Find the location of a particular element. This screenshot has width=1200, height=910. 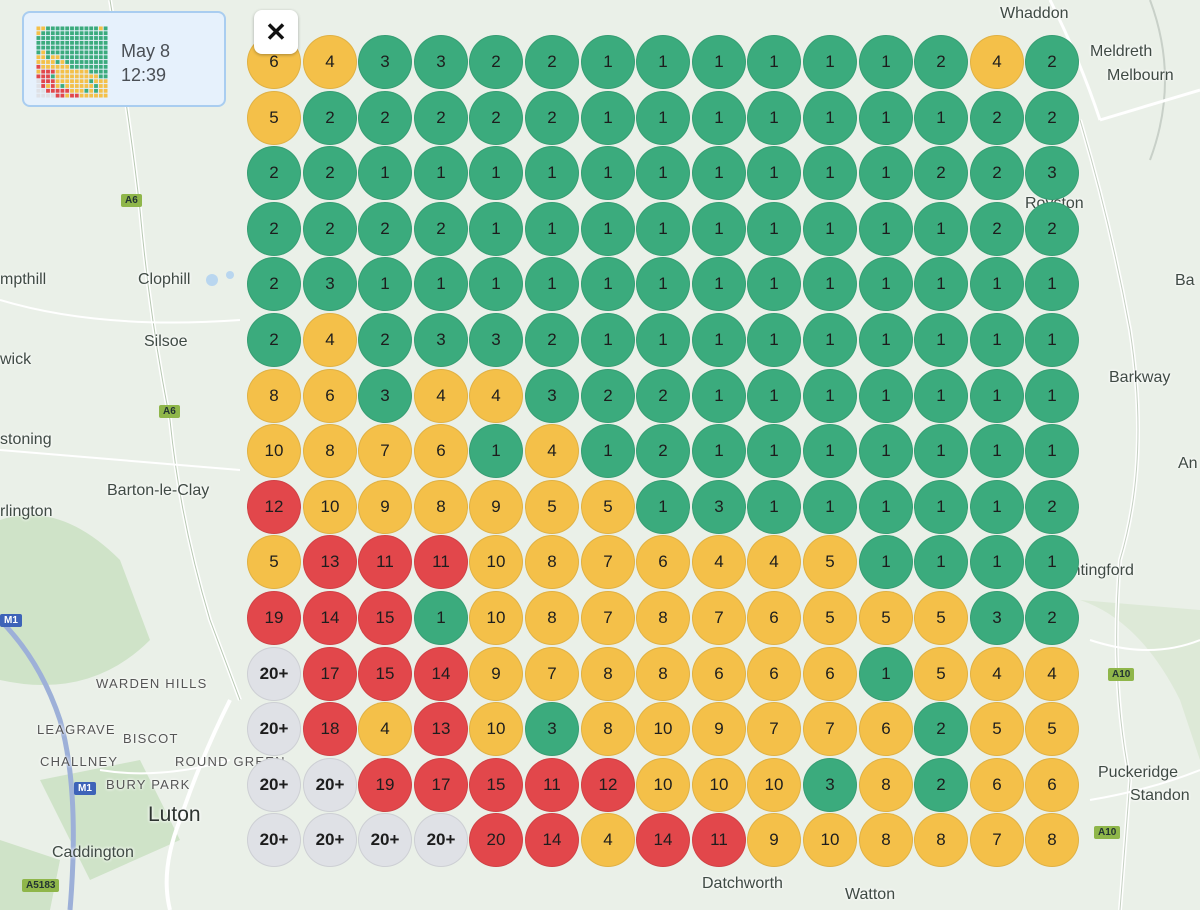

availability-cell: 13 is located at coordinates (330, 562).